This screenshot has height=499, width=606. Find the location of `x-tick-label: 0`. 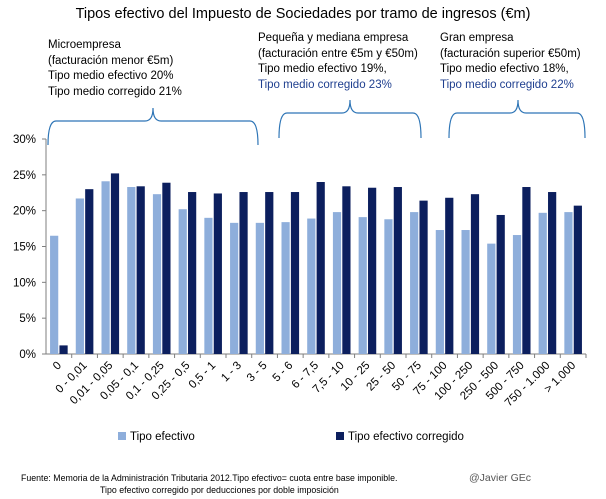

x-tick-label: 0 is located at coordinates (57, 366).